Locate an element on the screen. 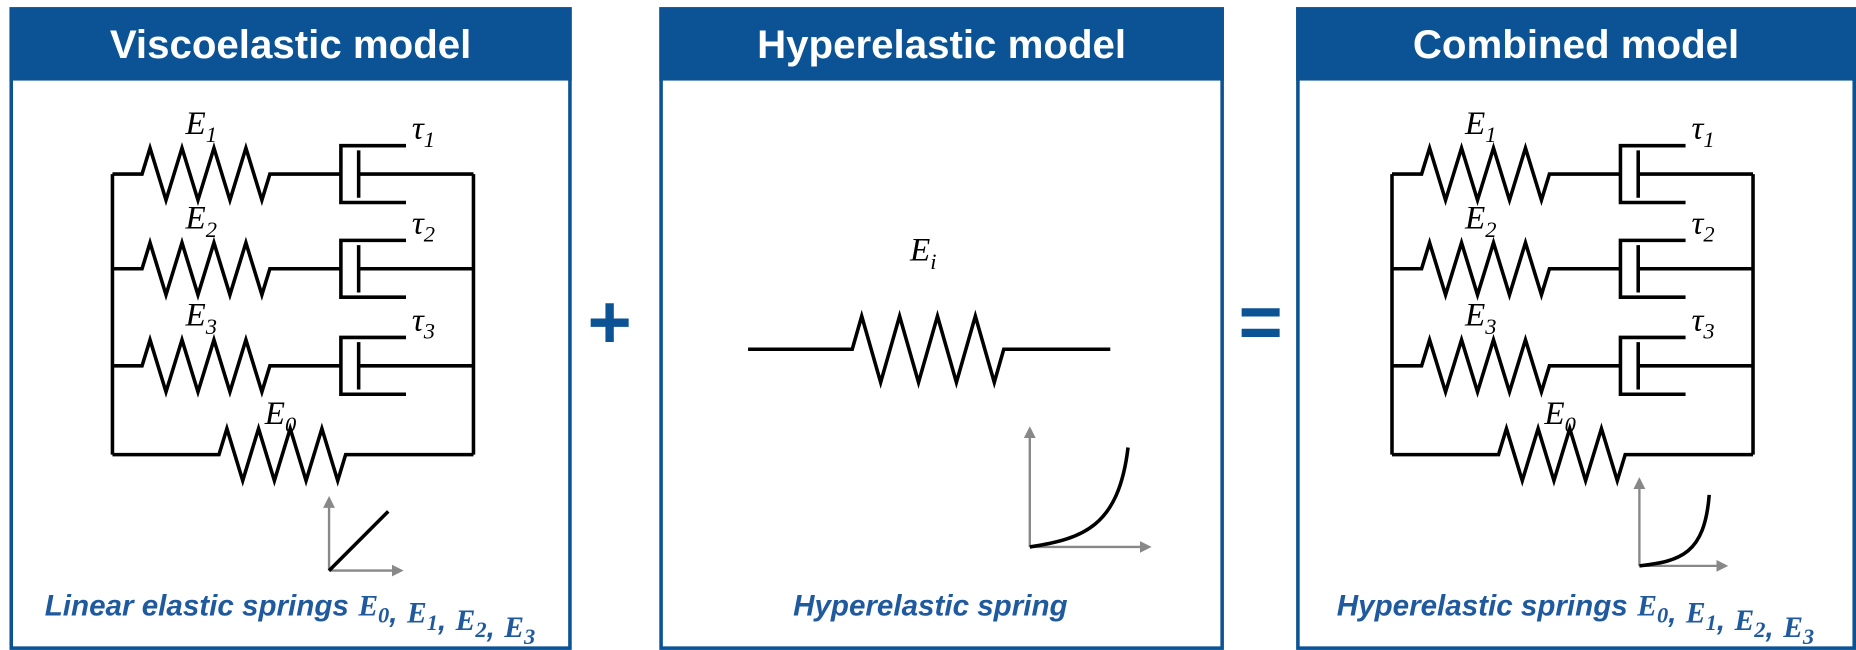 The image size is (1856, 650). caption-text: Hyperelastic spring is located at coordinates (930, 606).